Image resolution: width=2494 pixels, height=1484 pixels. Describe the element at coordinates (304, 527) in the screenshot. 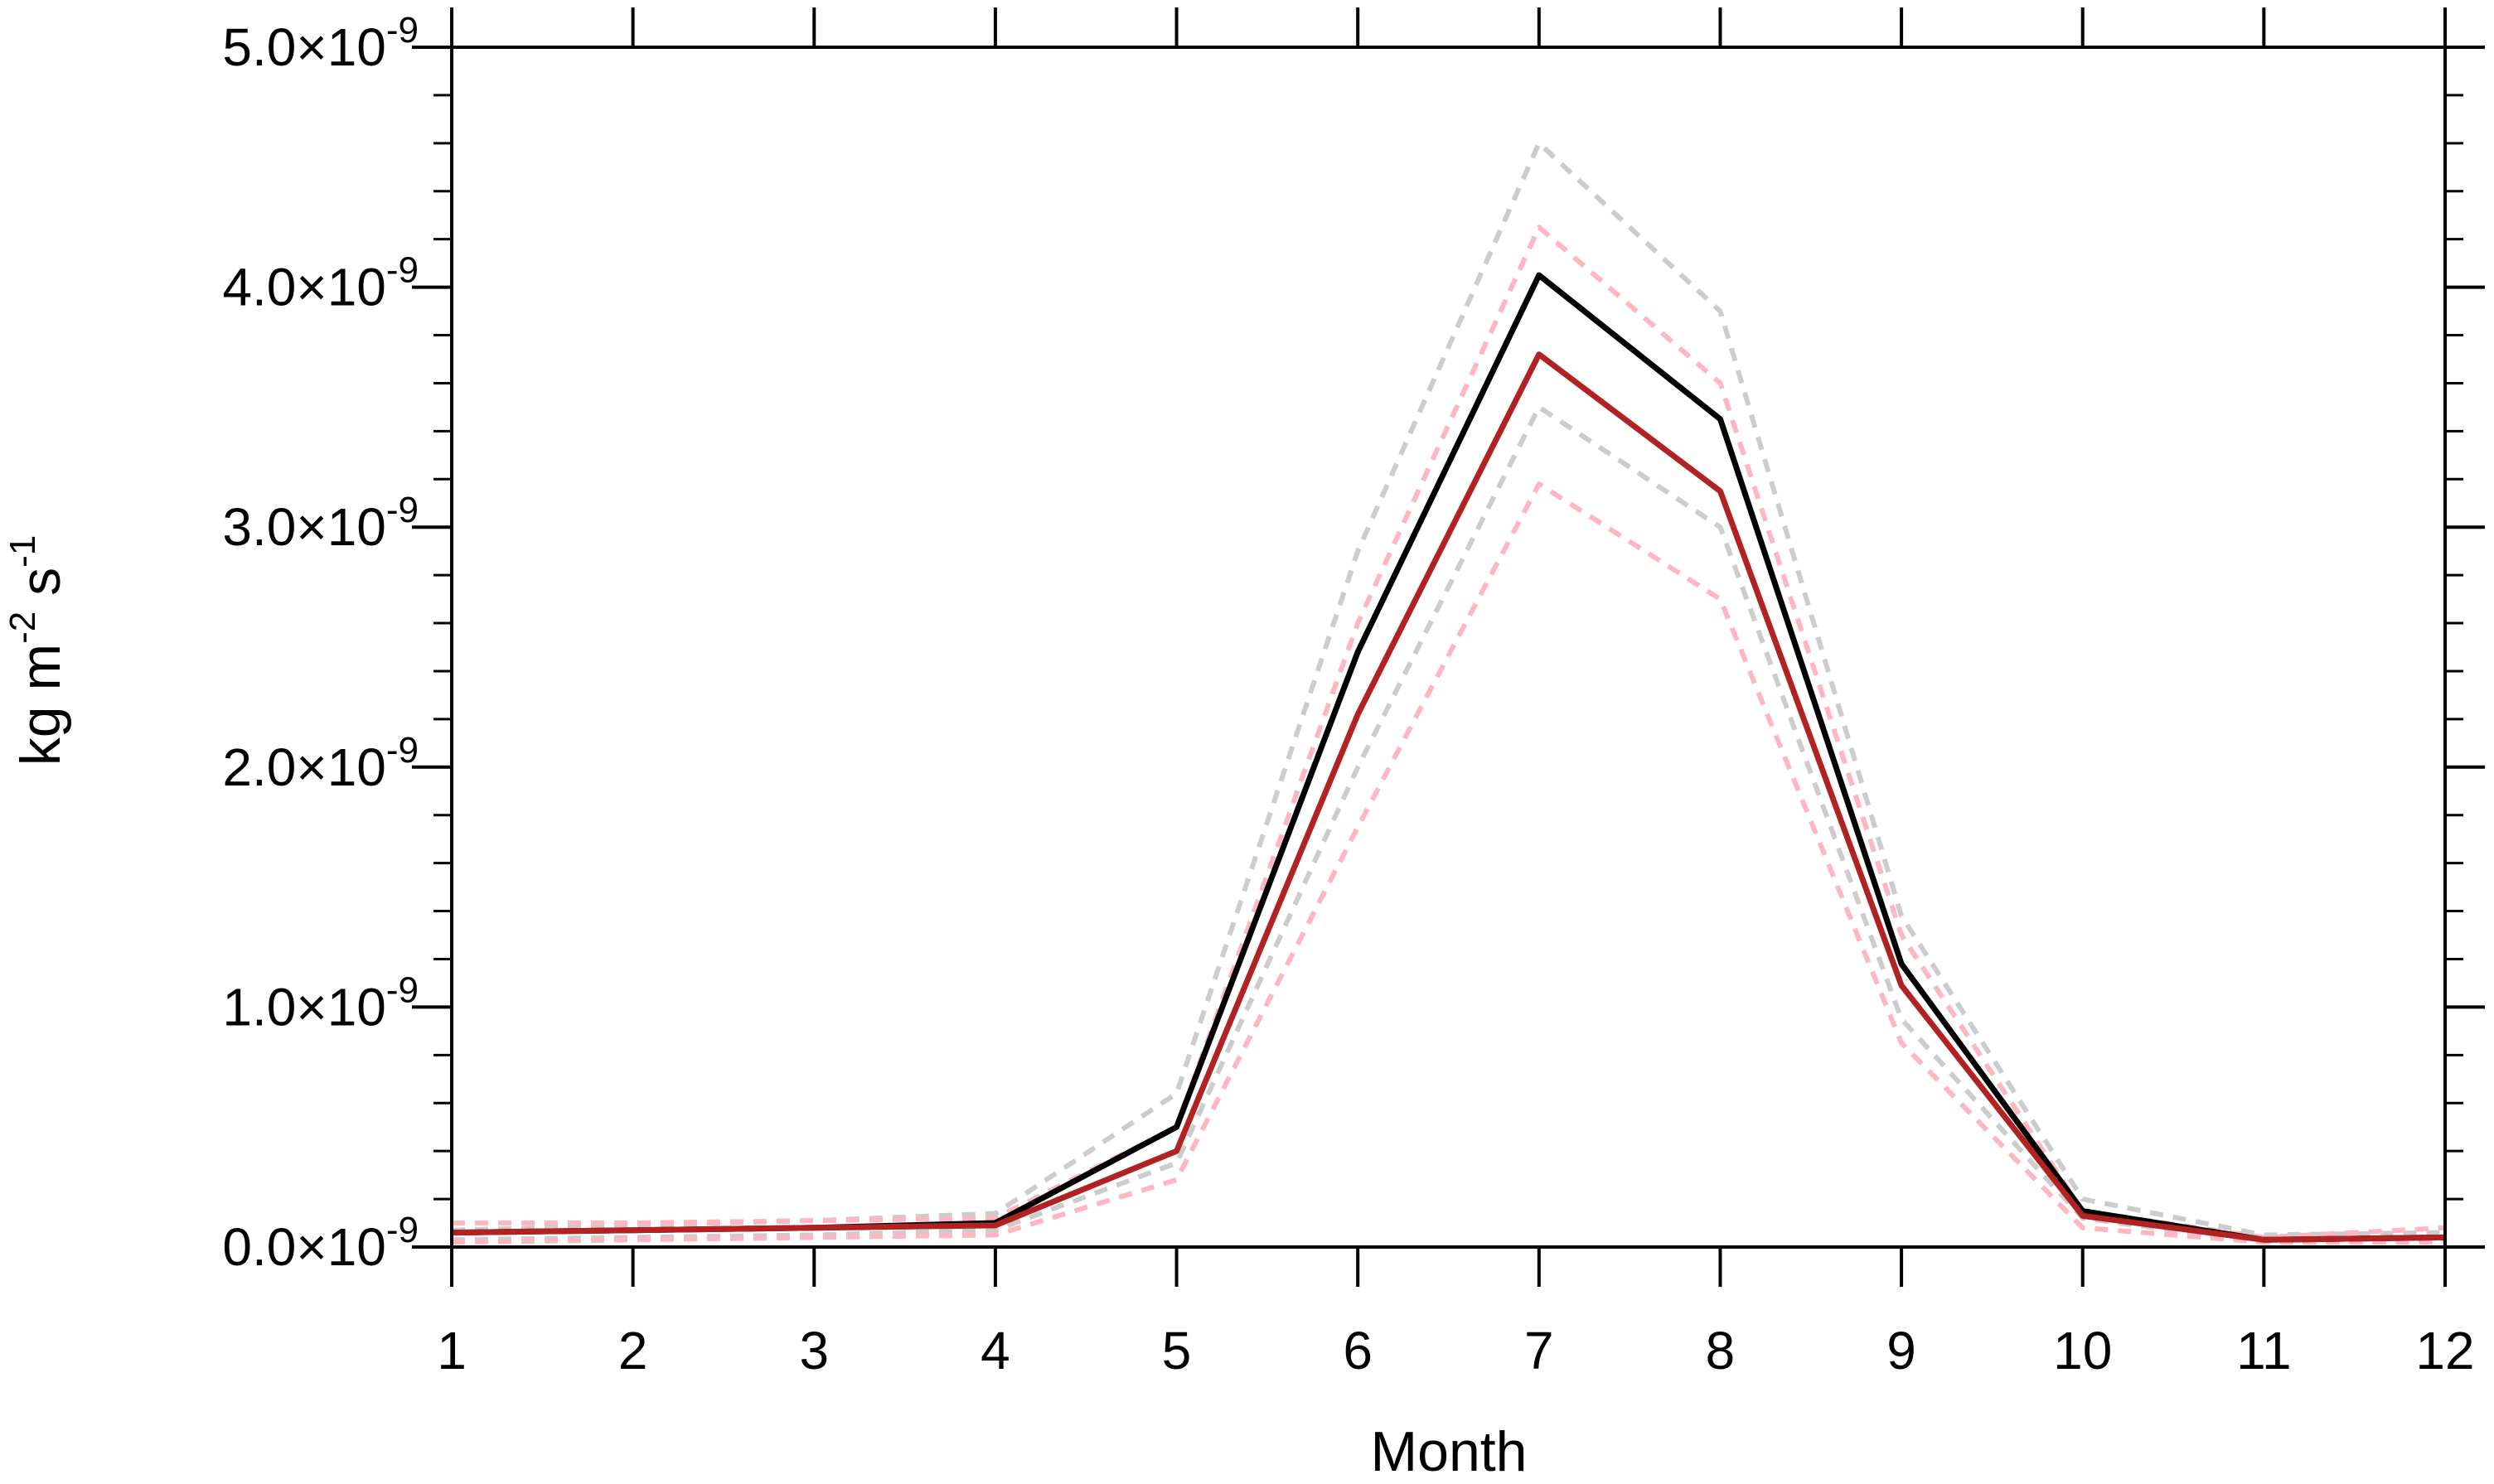

I see `y-tick-mantissa: 3.0×10` at that location.